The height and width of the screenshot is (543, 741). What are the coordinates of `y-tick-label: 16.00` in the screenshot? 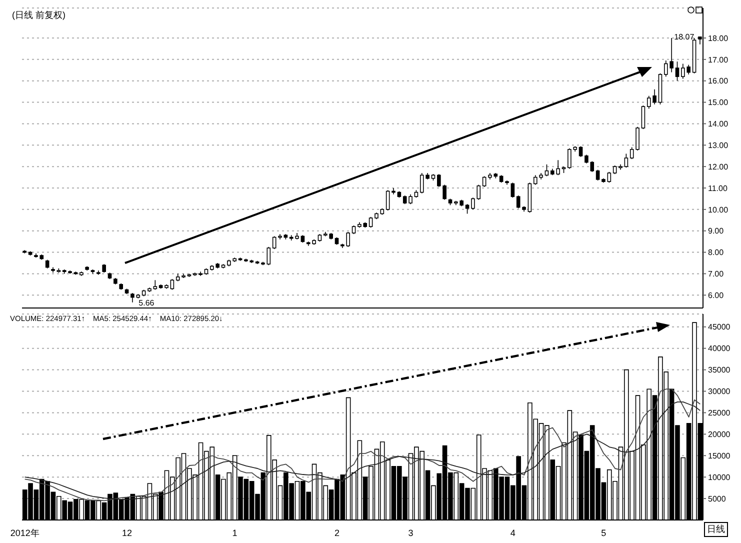 It's located at (718, 81).